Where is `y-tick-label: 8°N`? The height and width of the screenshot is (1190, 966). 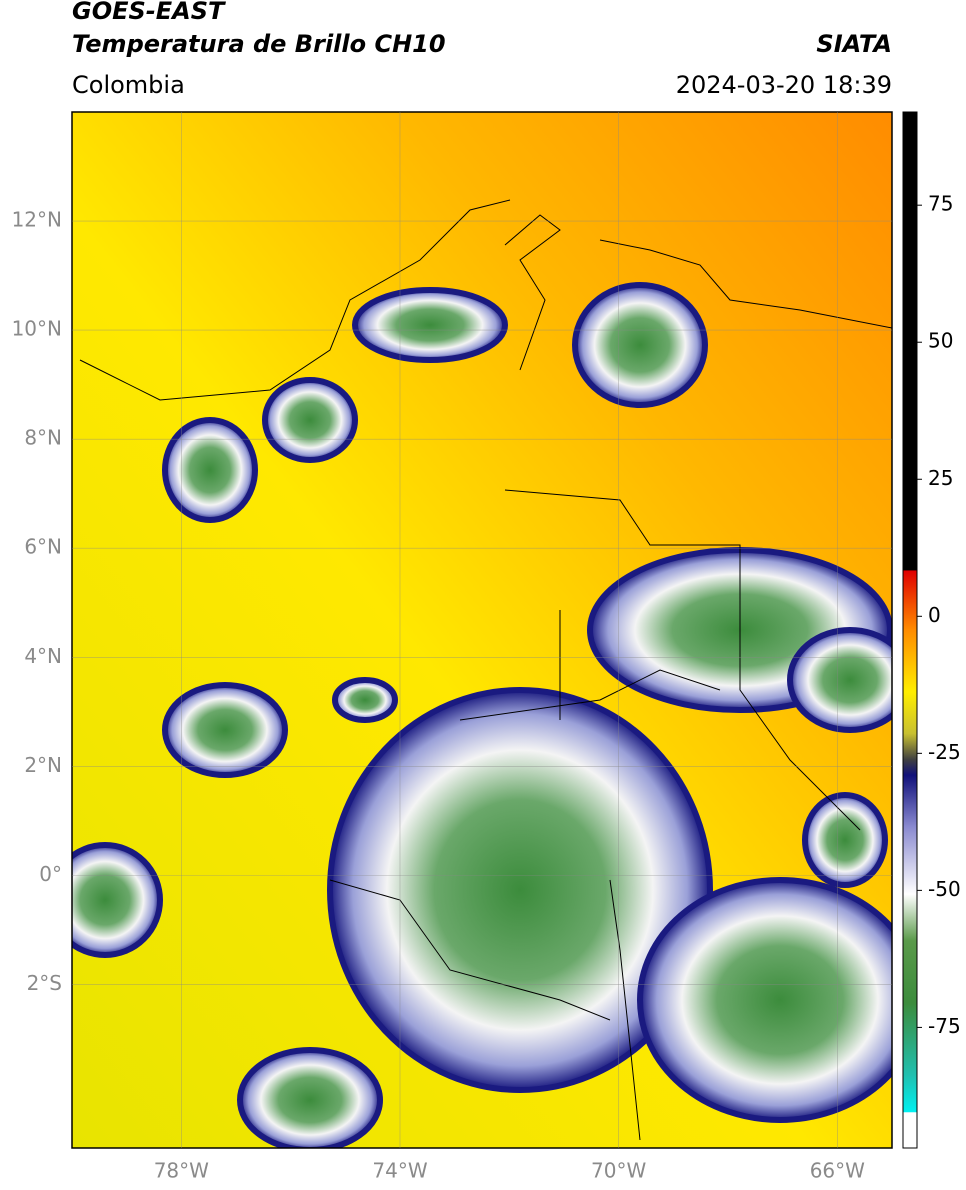 y-tick-label: 8°N is located at coordinates (43, 438).